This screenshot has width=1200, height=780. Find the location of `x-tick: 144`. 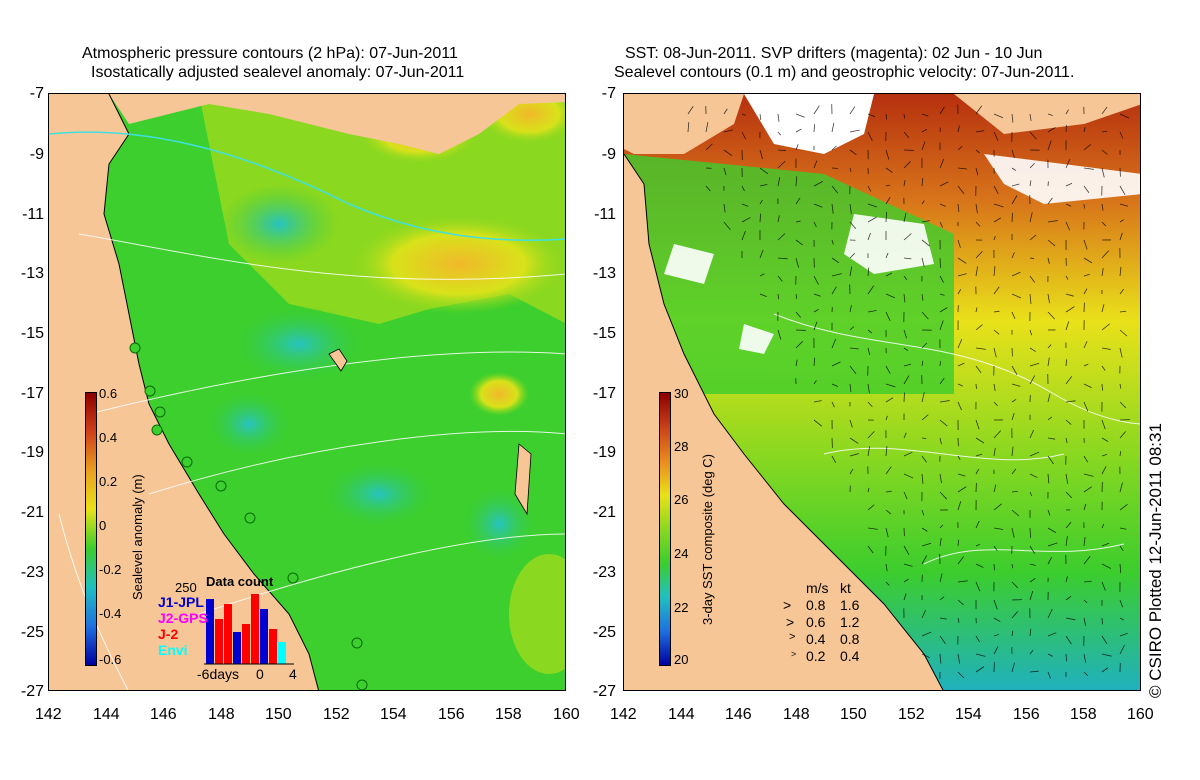

x-tick: 144 is located at coordinates (681, 714).